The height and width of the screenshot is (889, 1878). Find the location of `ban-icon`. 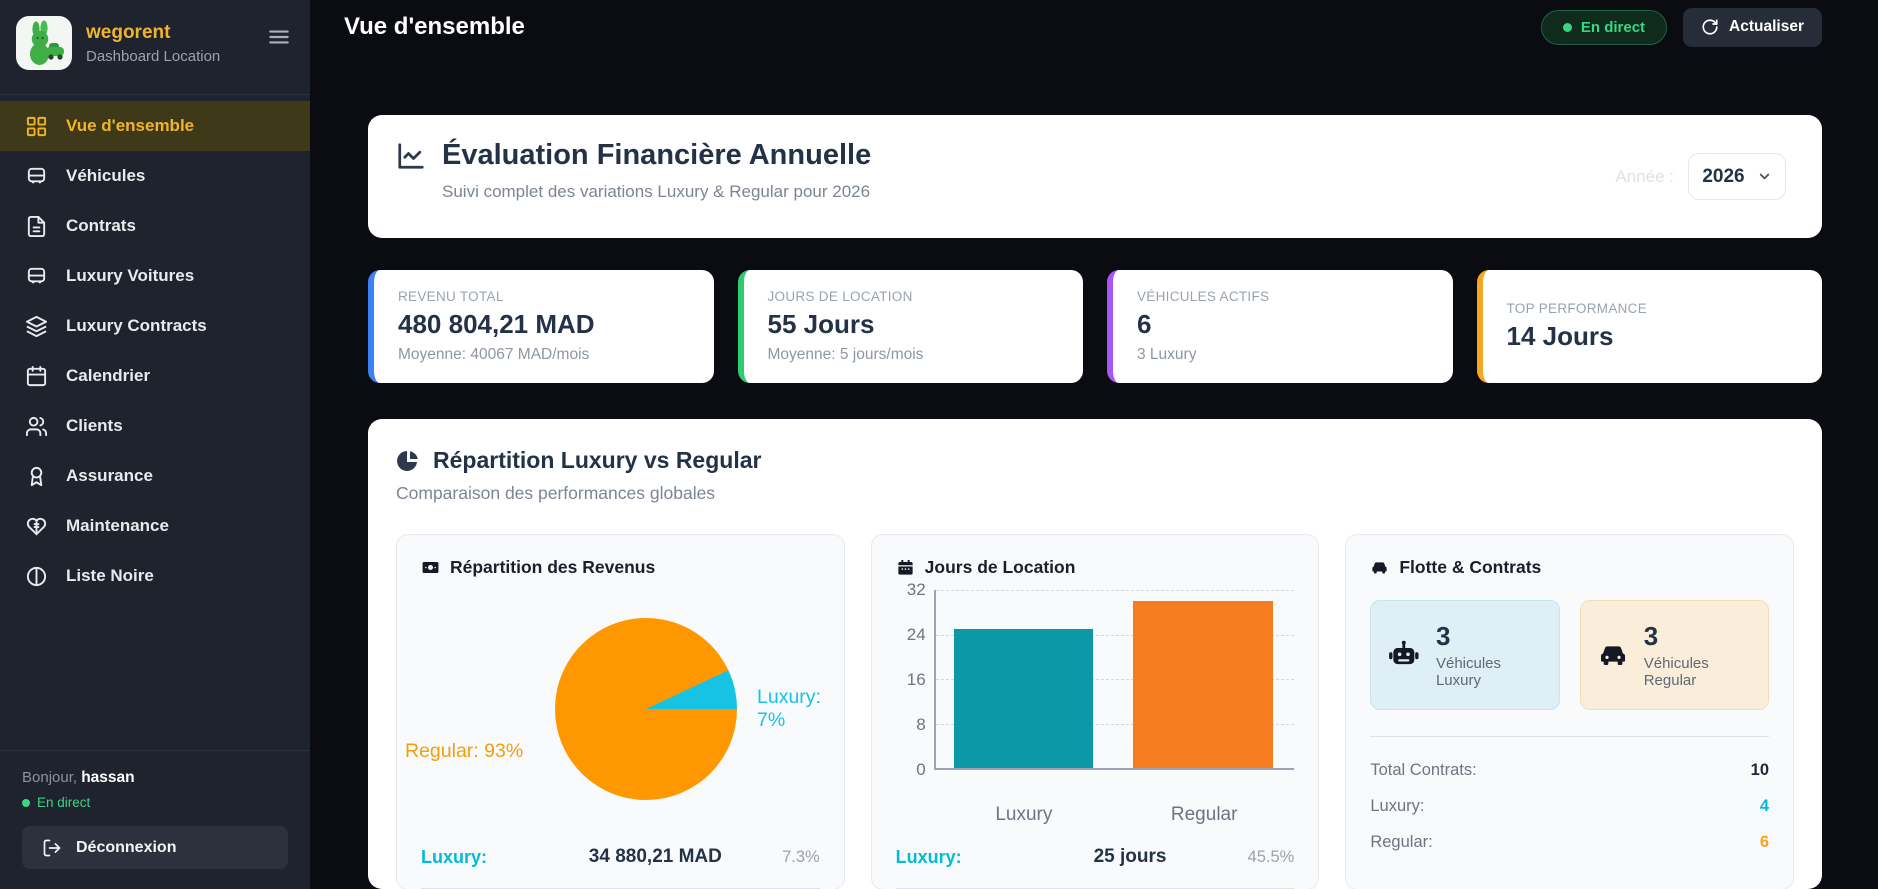

ban-icon is located at coordinates (36, 576).